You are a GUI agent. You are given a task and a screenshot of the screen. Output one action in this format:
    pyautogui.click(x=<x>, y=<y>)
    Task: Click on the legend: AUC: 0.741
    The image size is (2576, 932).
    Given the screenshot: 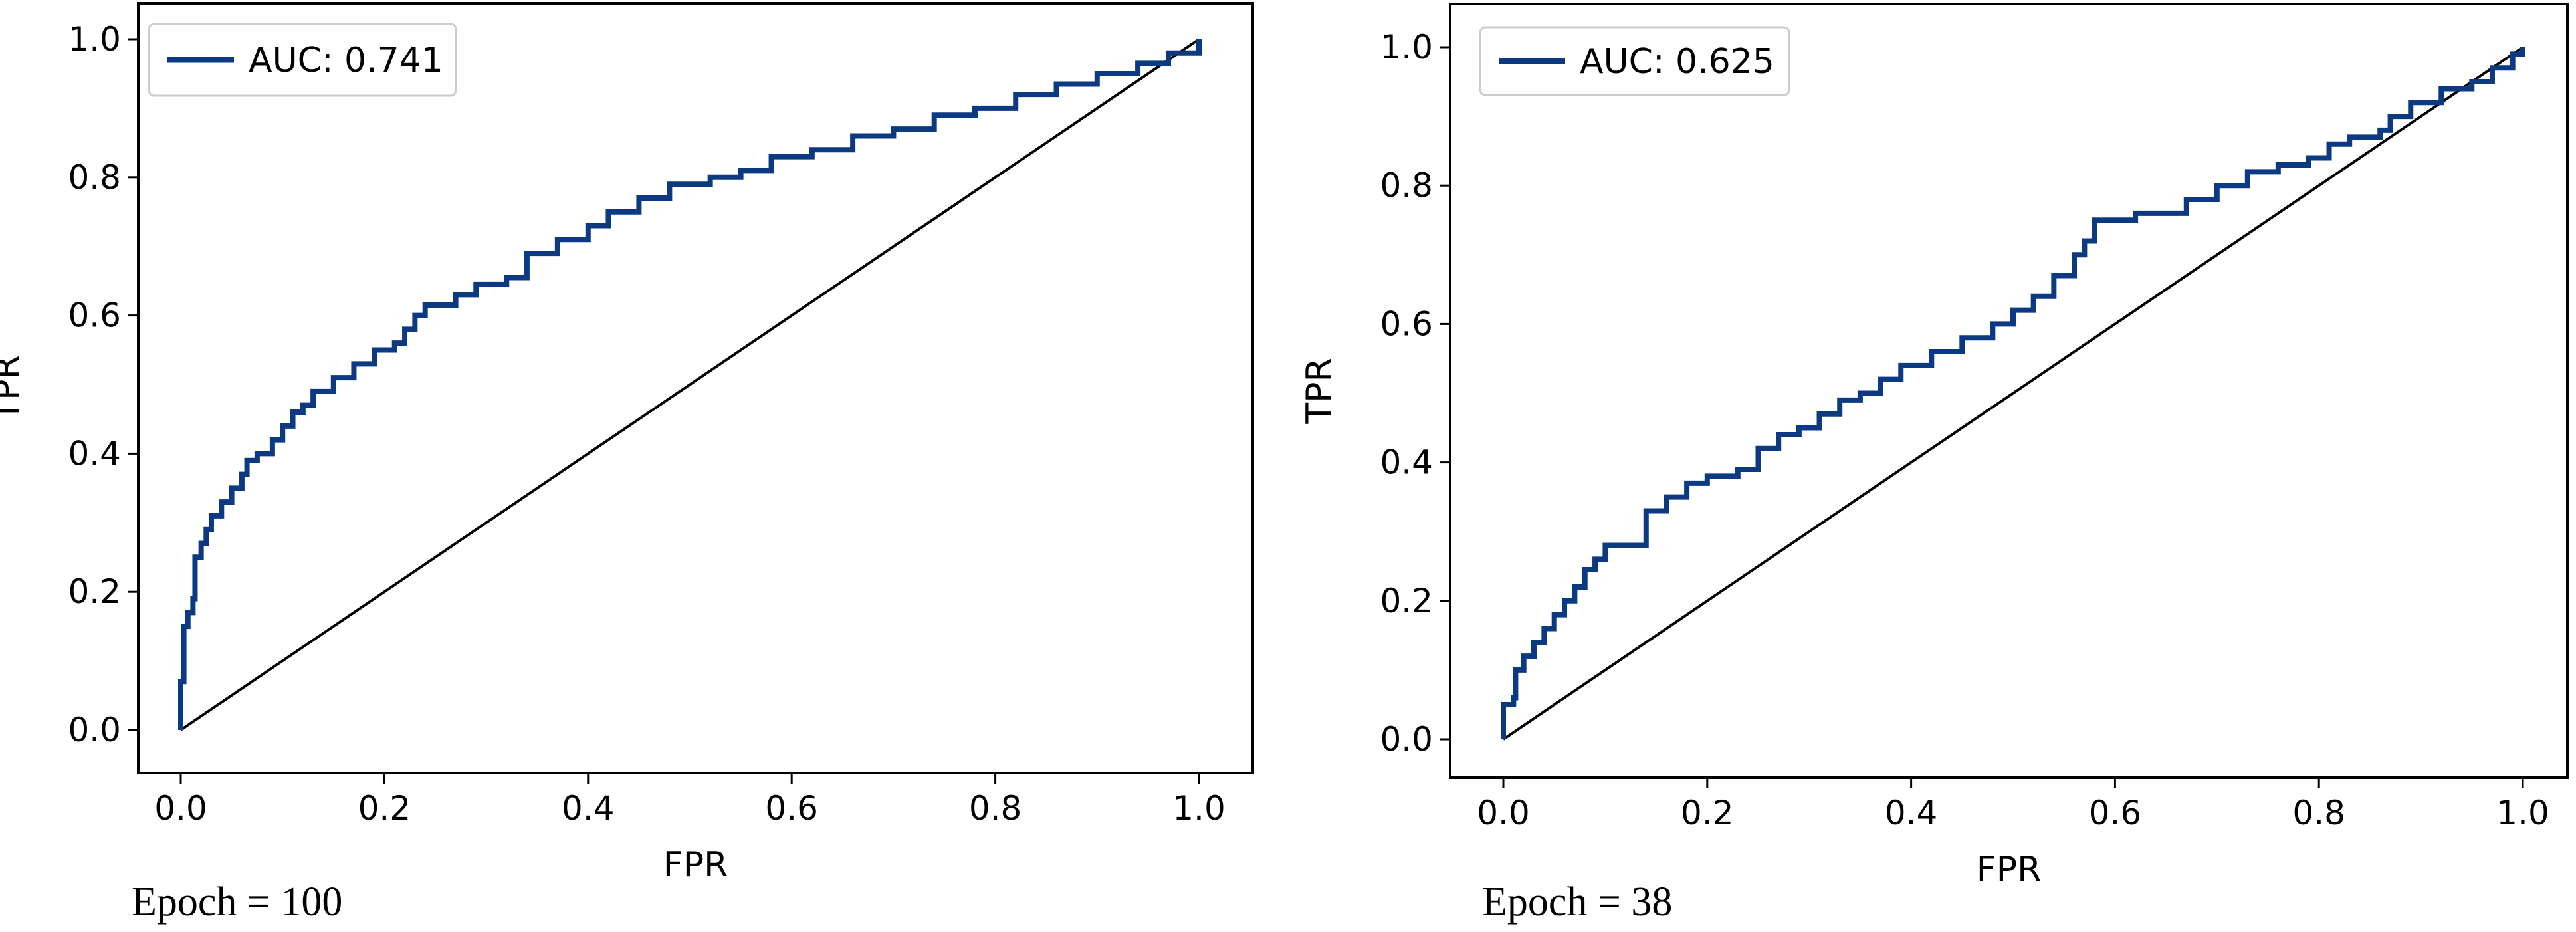 What is the action you would take?
    pyautogui.click(x=302, y=60)
    